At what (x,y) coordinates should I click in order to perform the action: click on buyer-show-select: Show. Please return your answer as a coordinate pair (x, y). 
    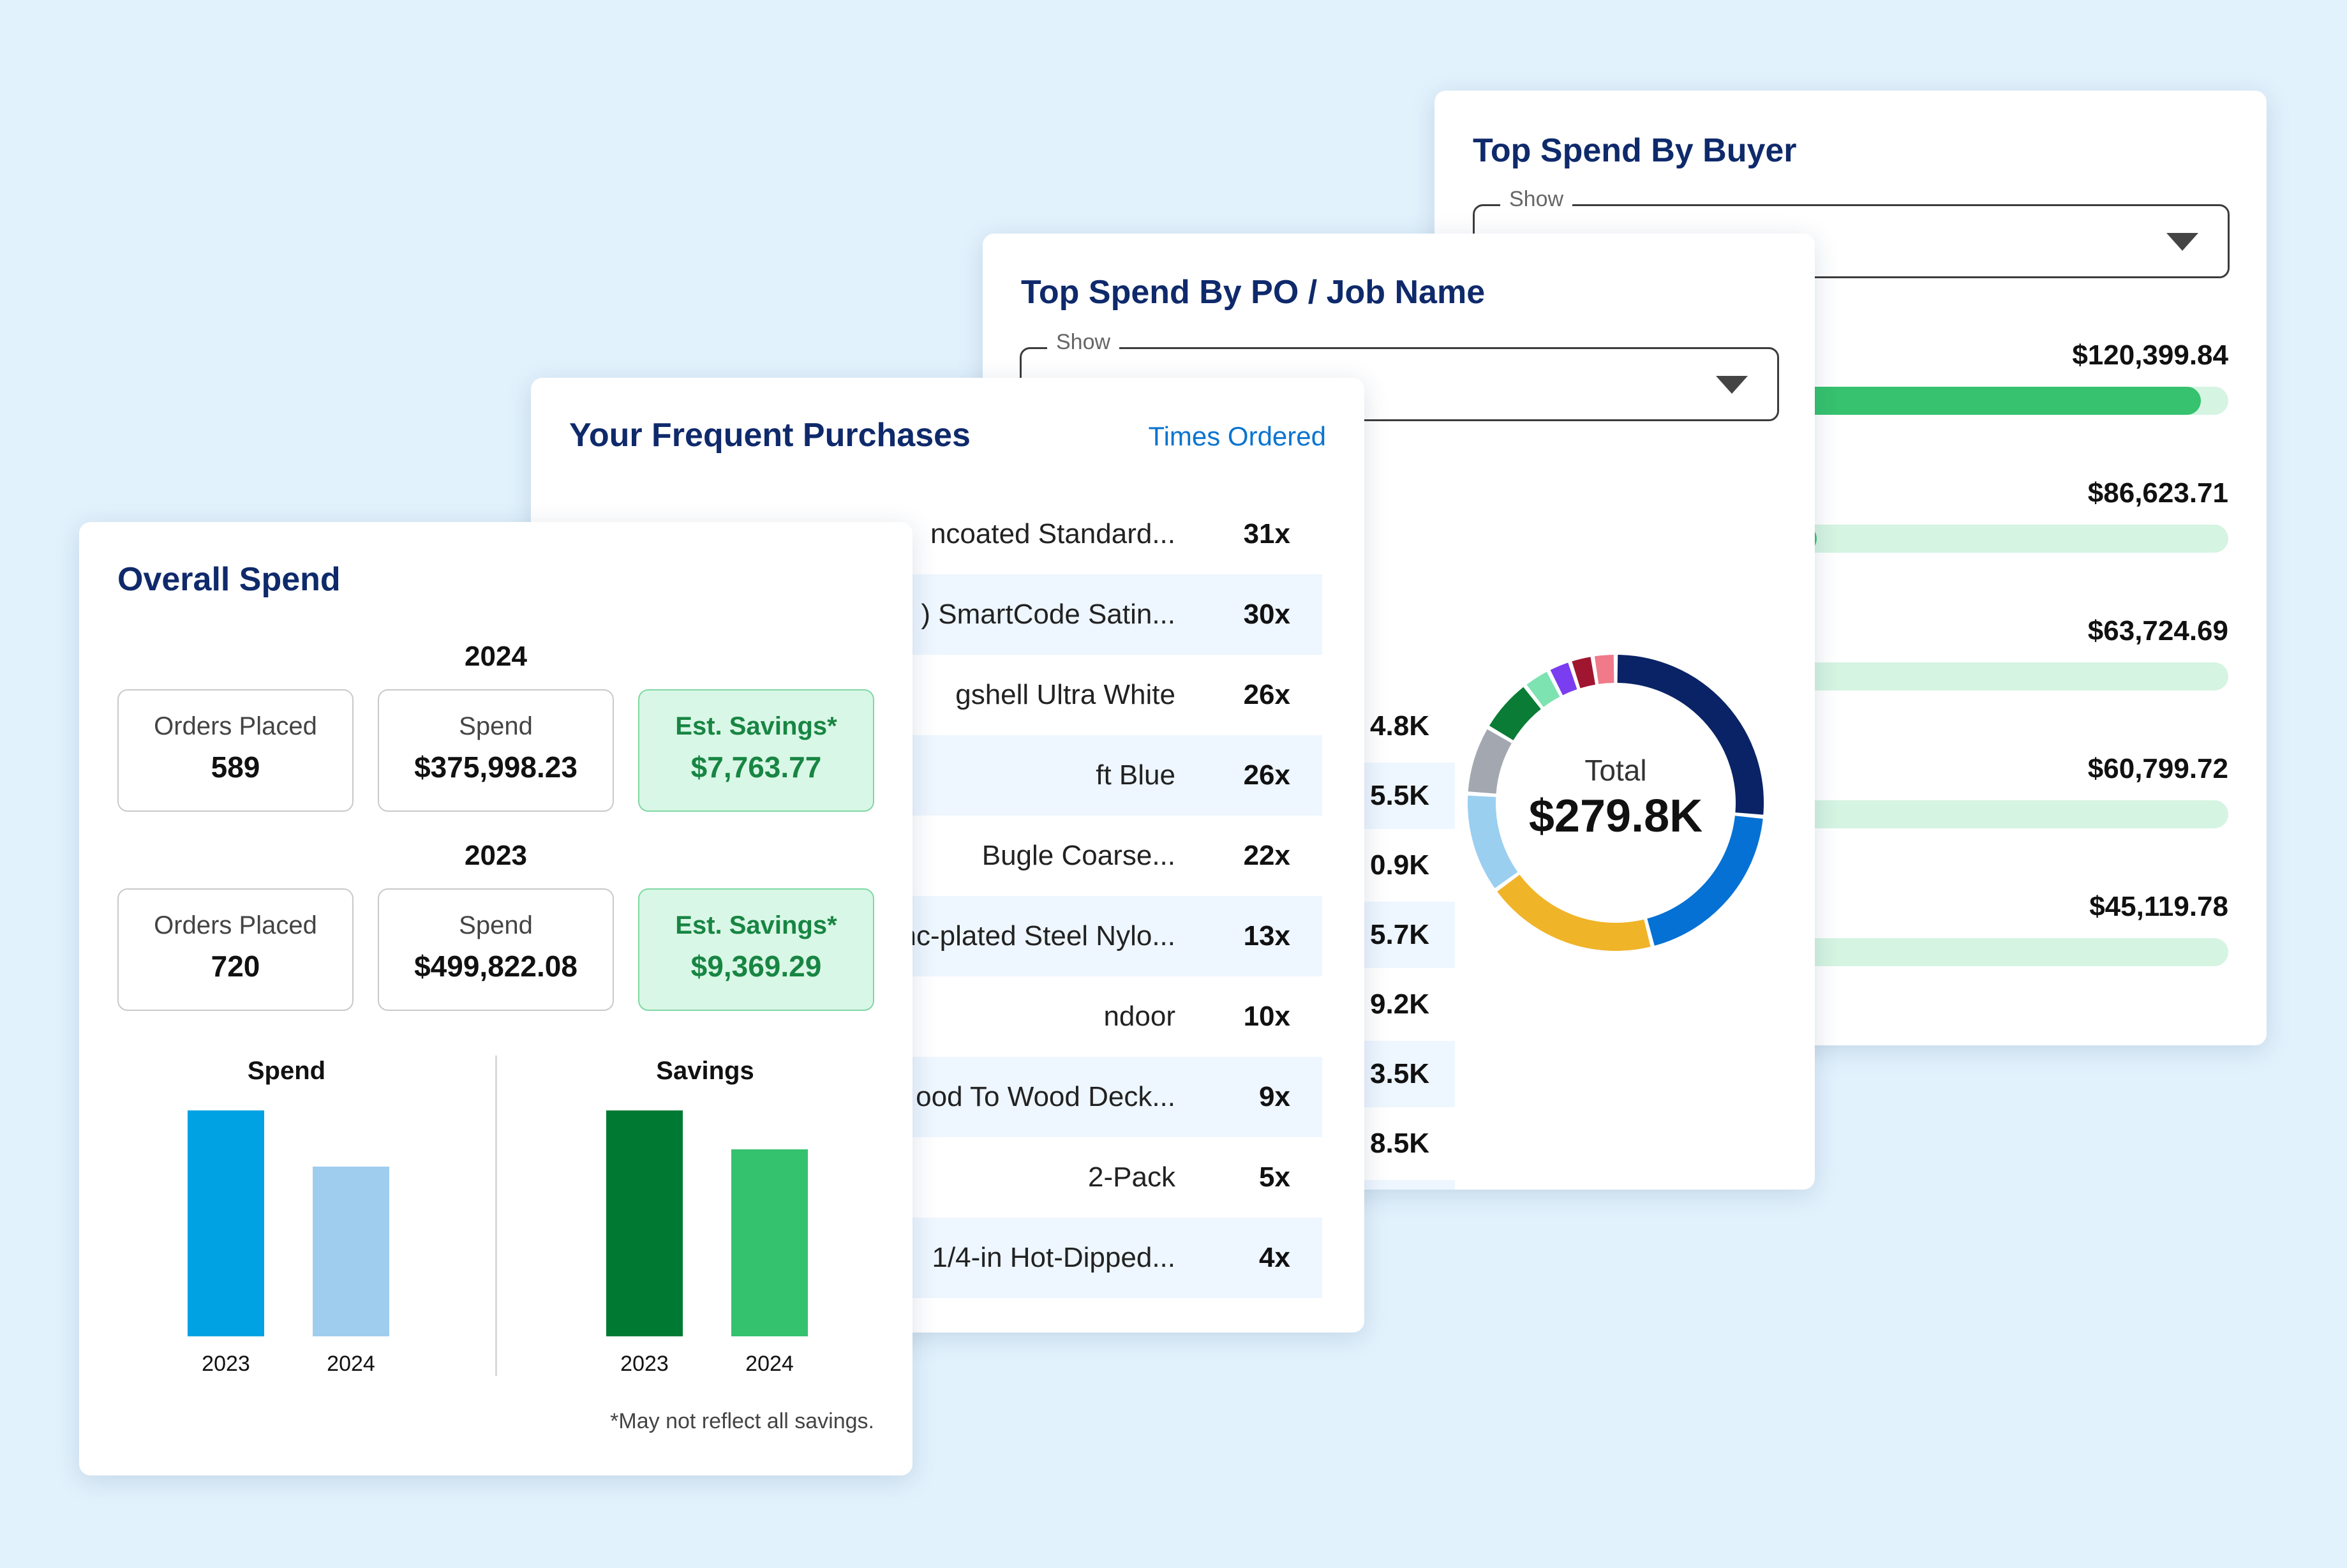
    Looking at the image, I should click on (1852, 232).